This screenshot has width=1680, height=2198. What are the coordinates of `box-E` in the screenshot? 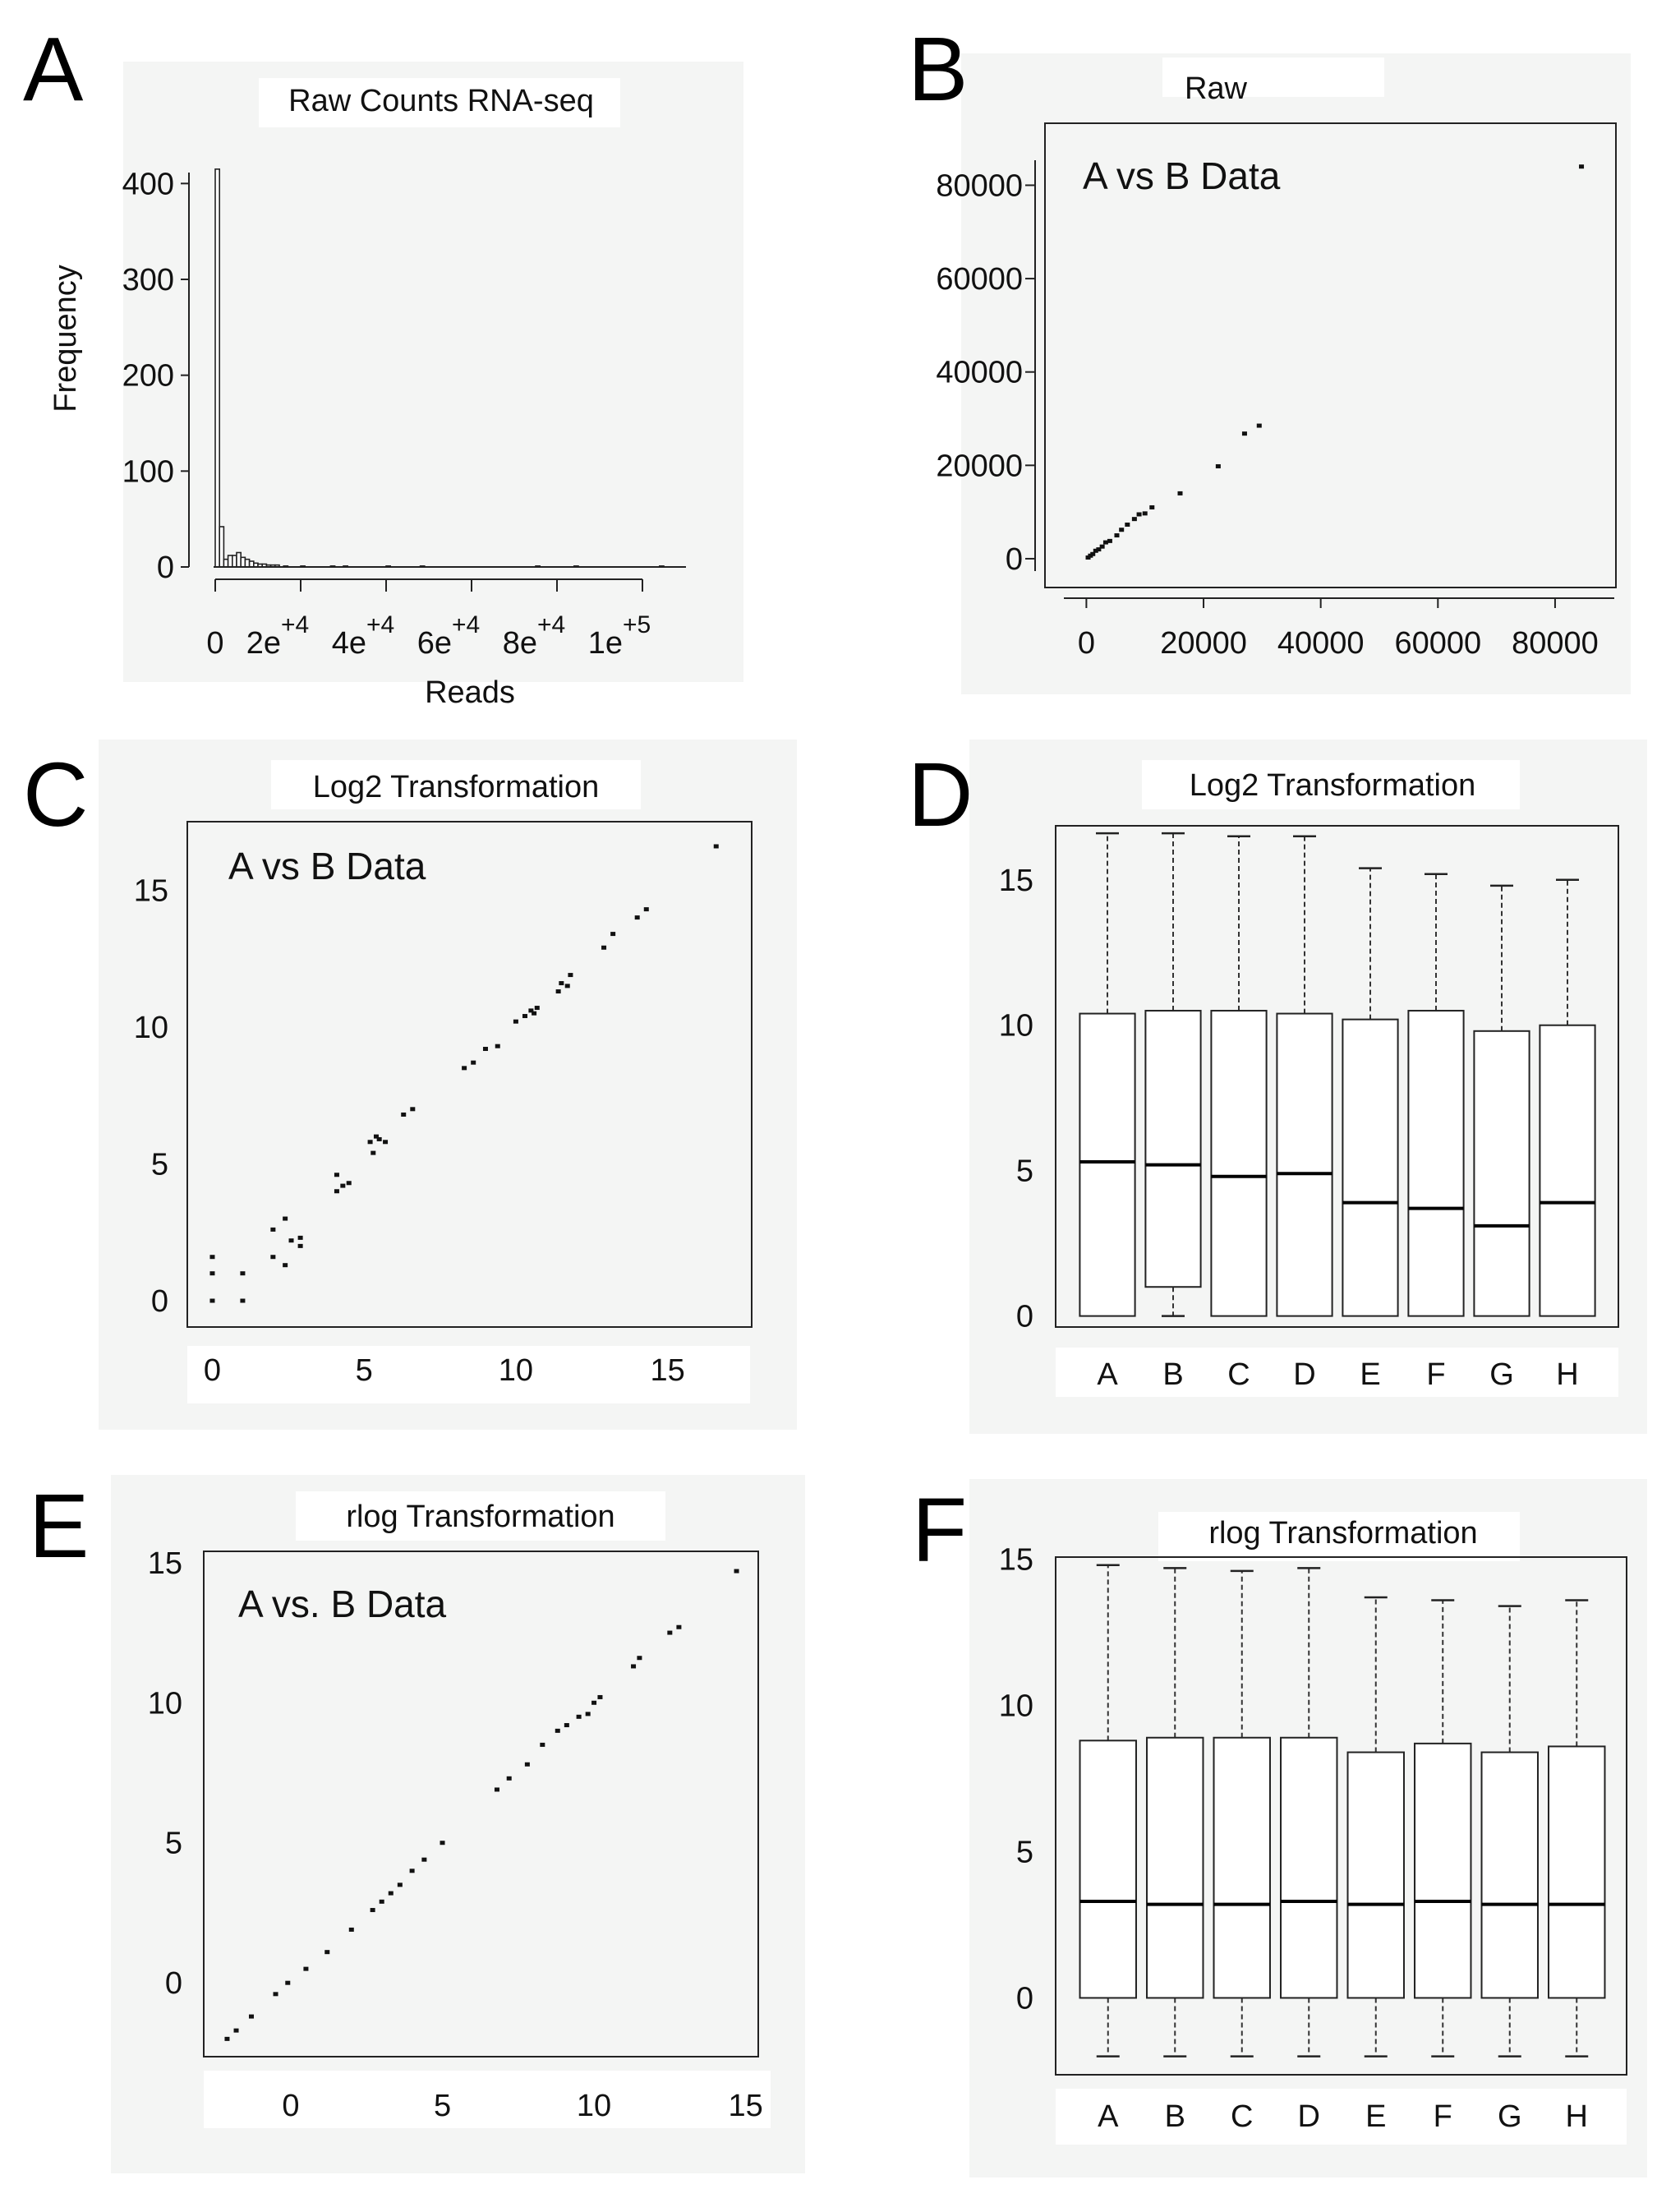 It's located at (1370, 1092).